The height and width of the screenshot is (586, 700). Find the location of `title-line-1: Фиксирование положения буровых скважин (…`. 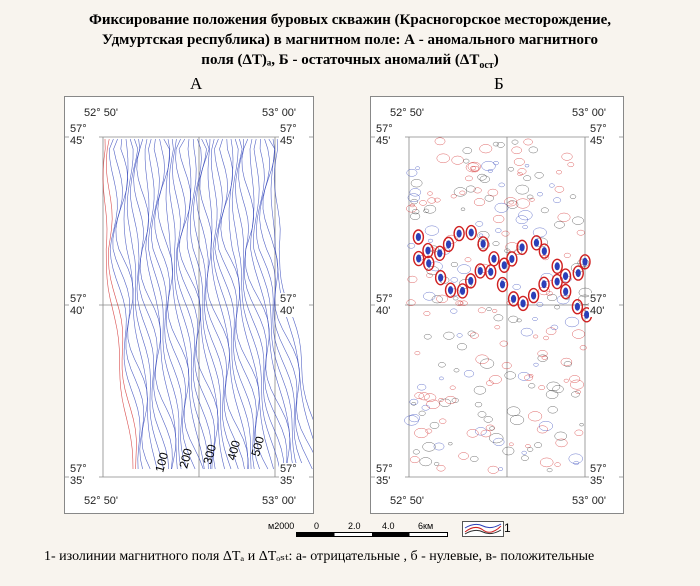

title-line-1: Фиксирование положения буровых скважин (… is located at coordinates (350, 20).